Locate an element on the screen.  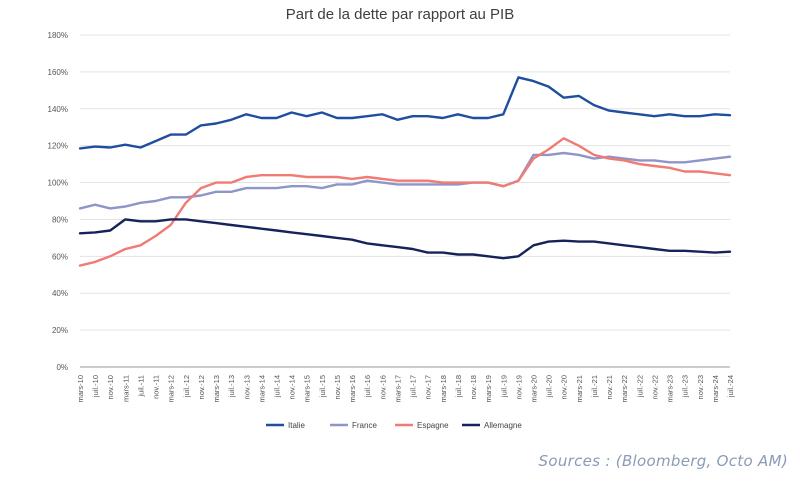
x-tick-label: juil.-24 is located at coordinates (730, 386).